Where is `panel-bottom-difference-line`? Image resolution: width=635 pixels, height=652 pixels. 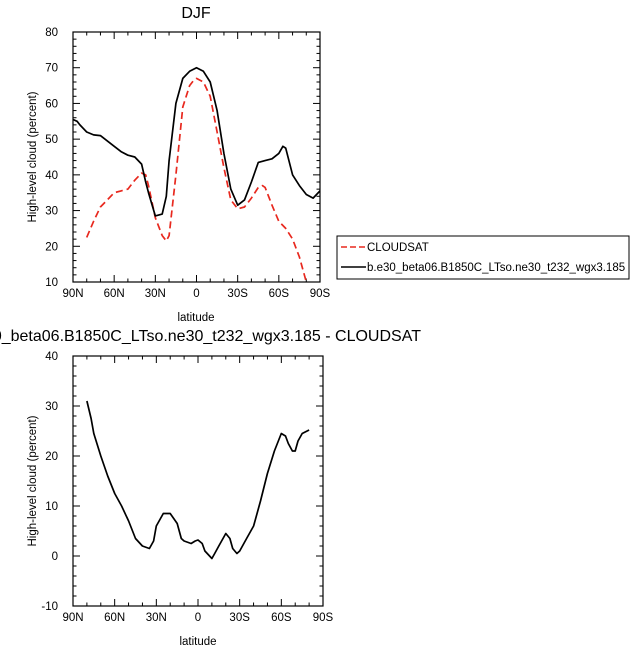
panel-bottom-difference-line is located at coordinates (198, 480).